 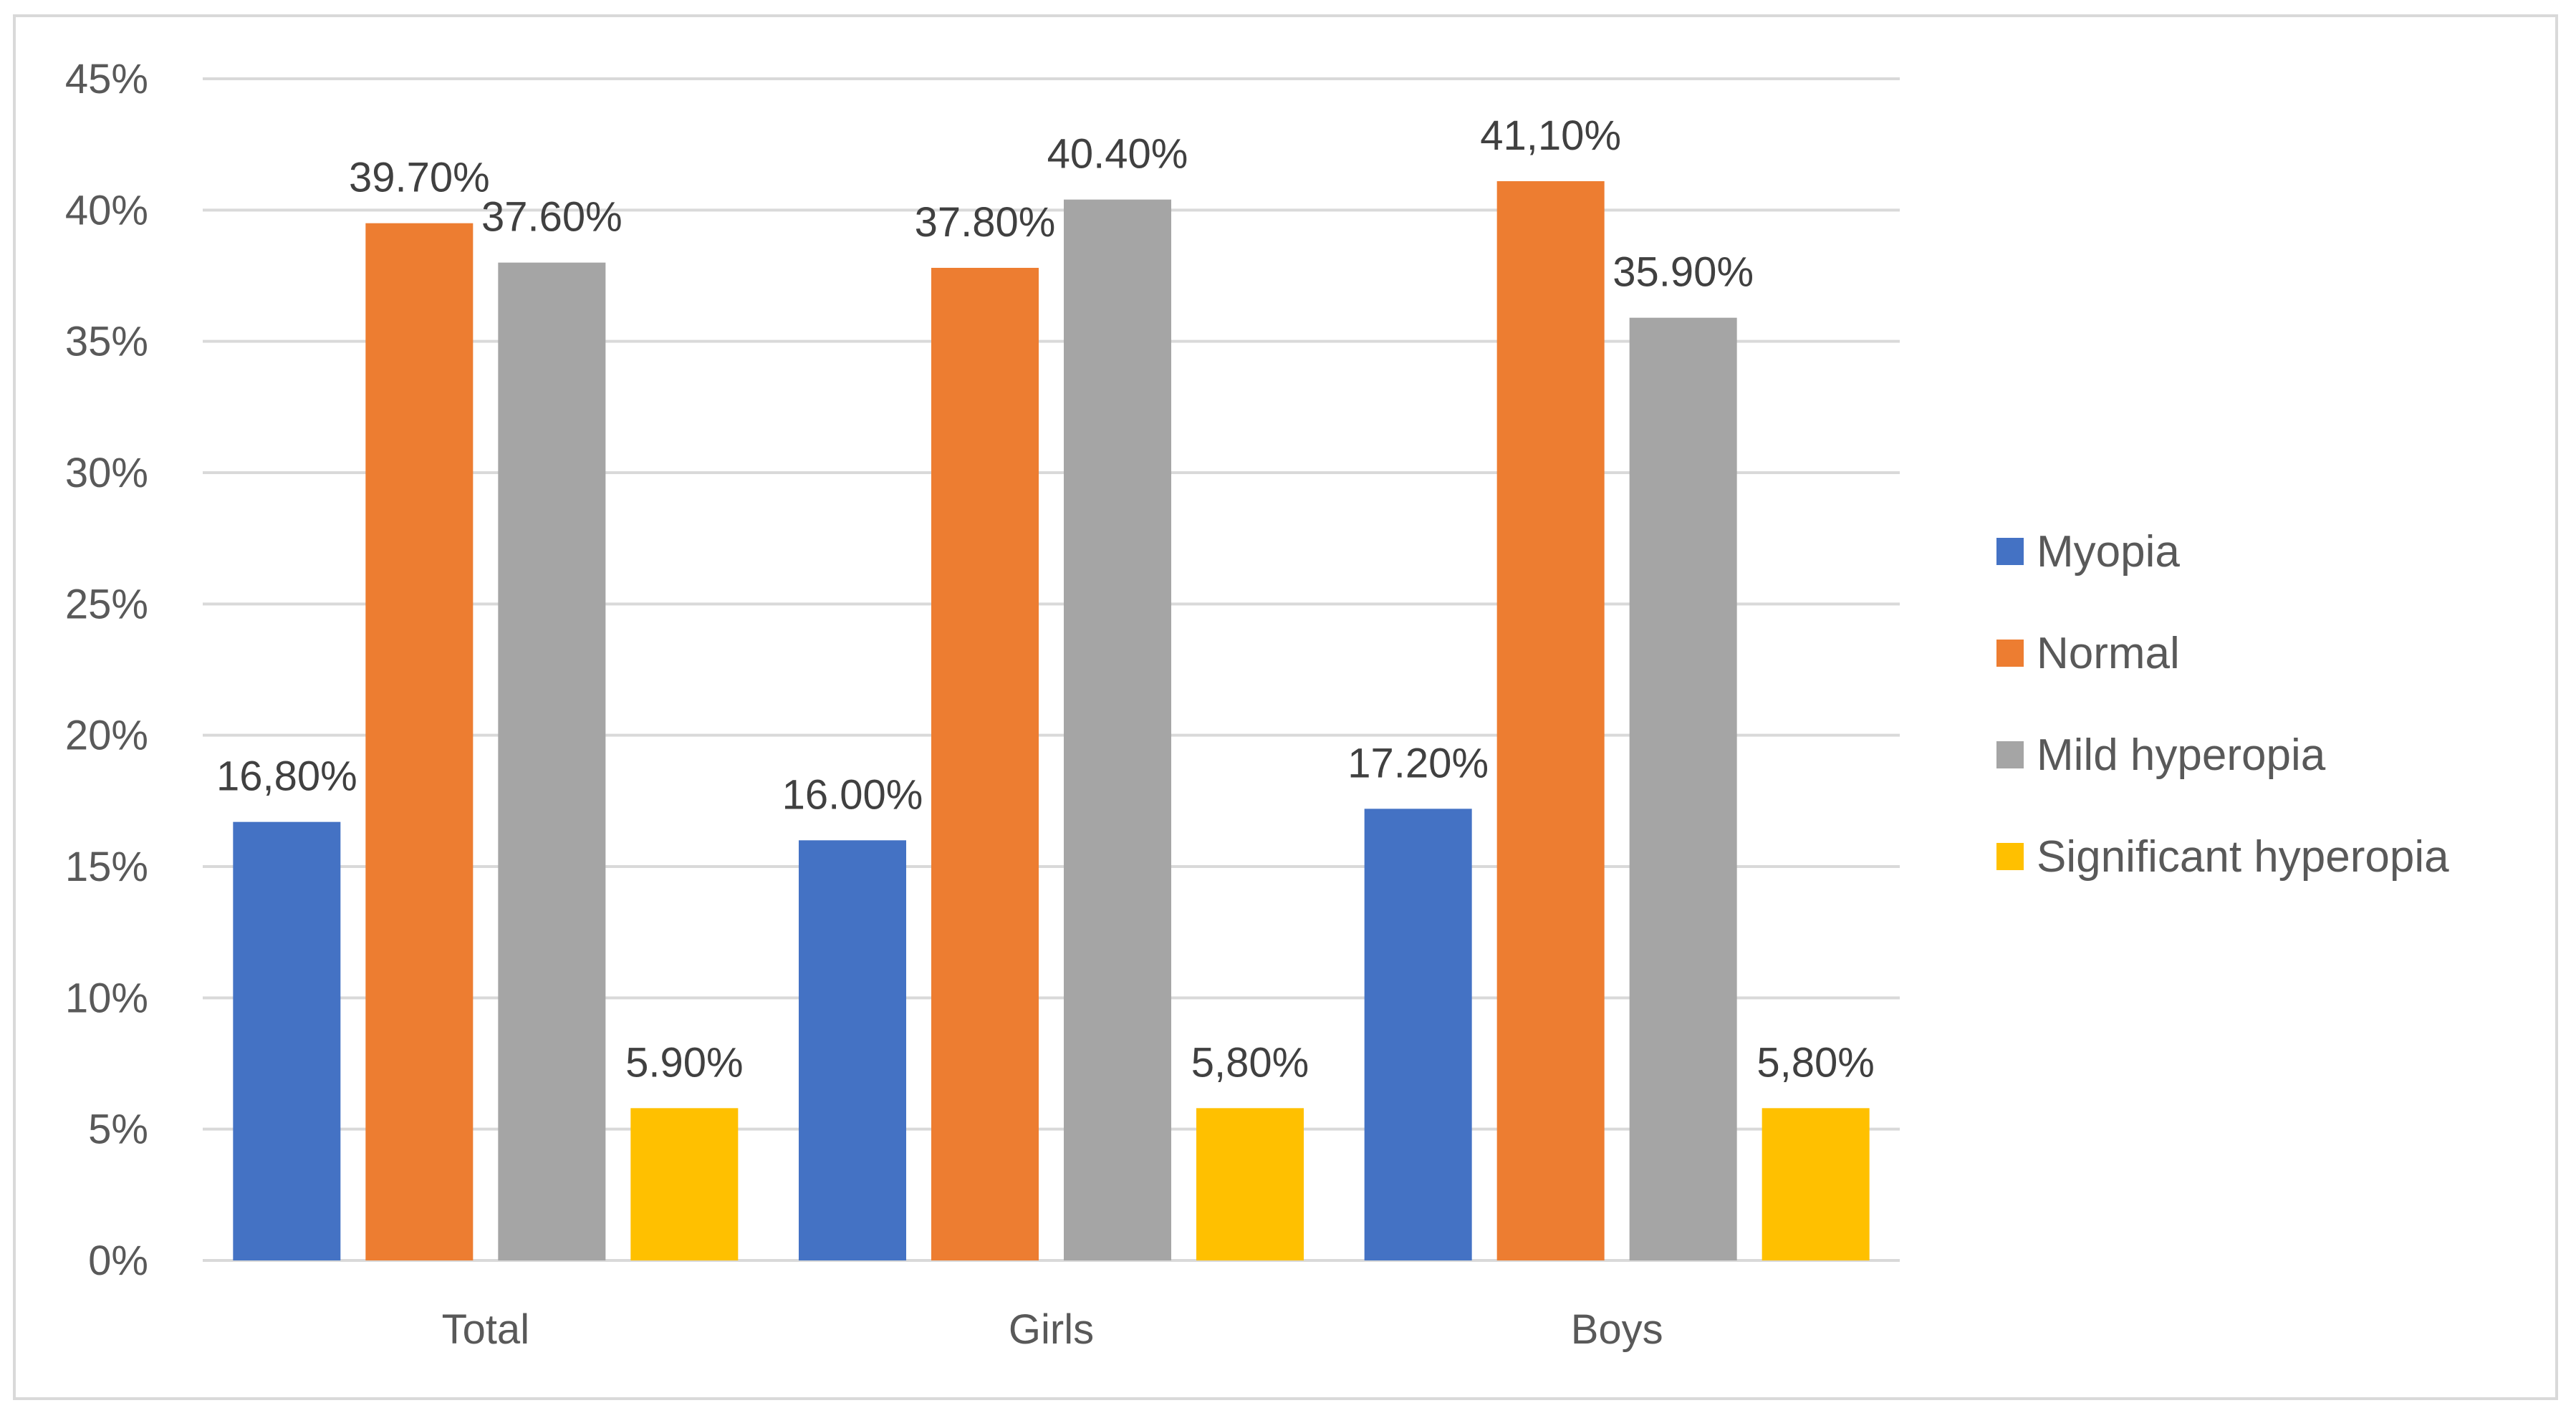 What do you see at coordinates (287, 1040) in the screenshot?
I see `bar-myopia-total` at bounding box center [287, 1040].